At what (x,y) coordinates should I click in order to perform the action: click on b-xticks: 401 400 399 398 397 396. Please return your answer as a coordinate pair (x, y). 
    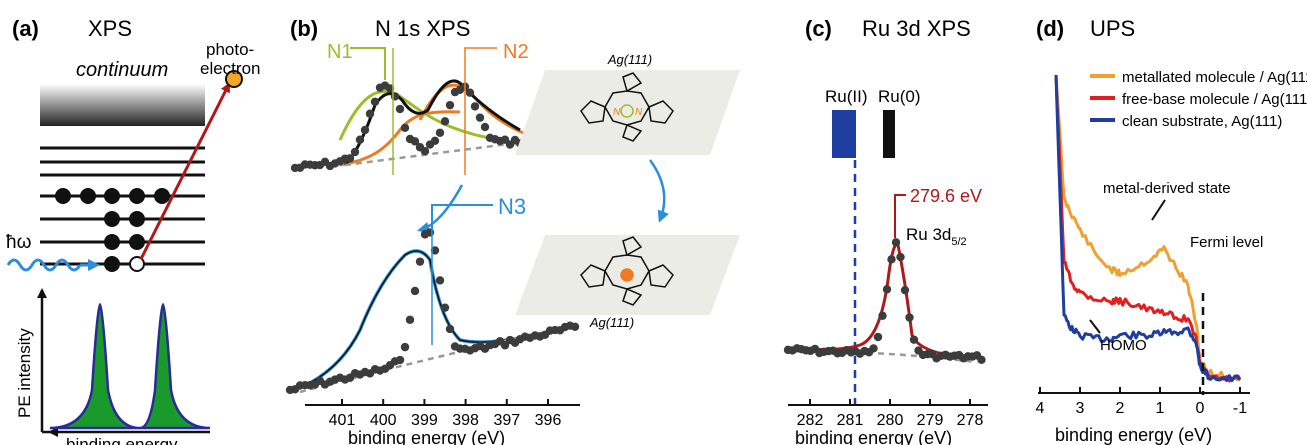
    Looking at the image, I should click on (445, 414).